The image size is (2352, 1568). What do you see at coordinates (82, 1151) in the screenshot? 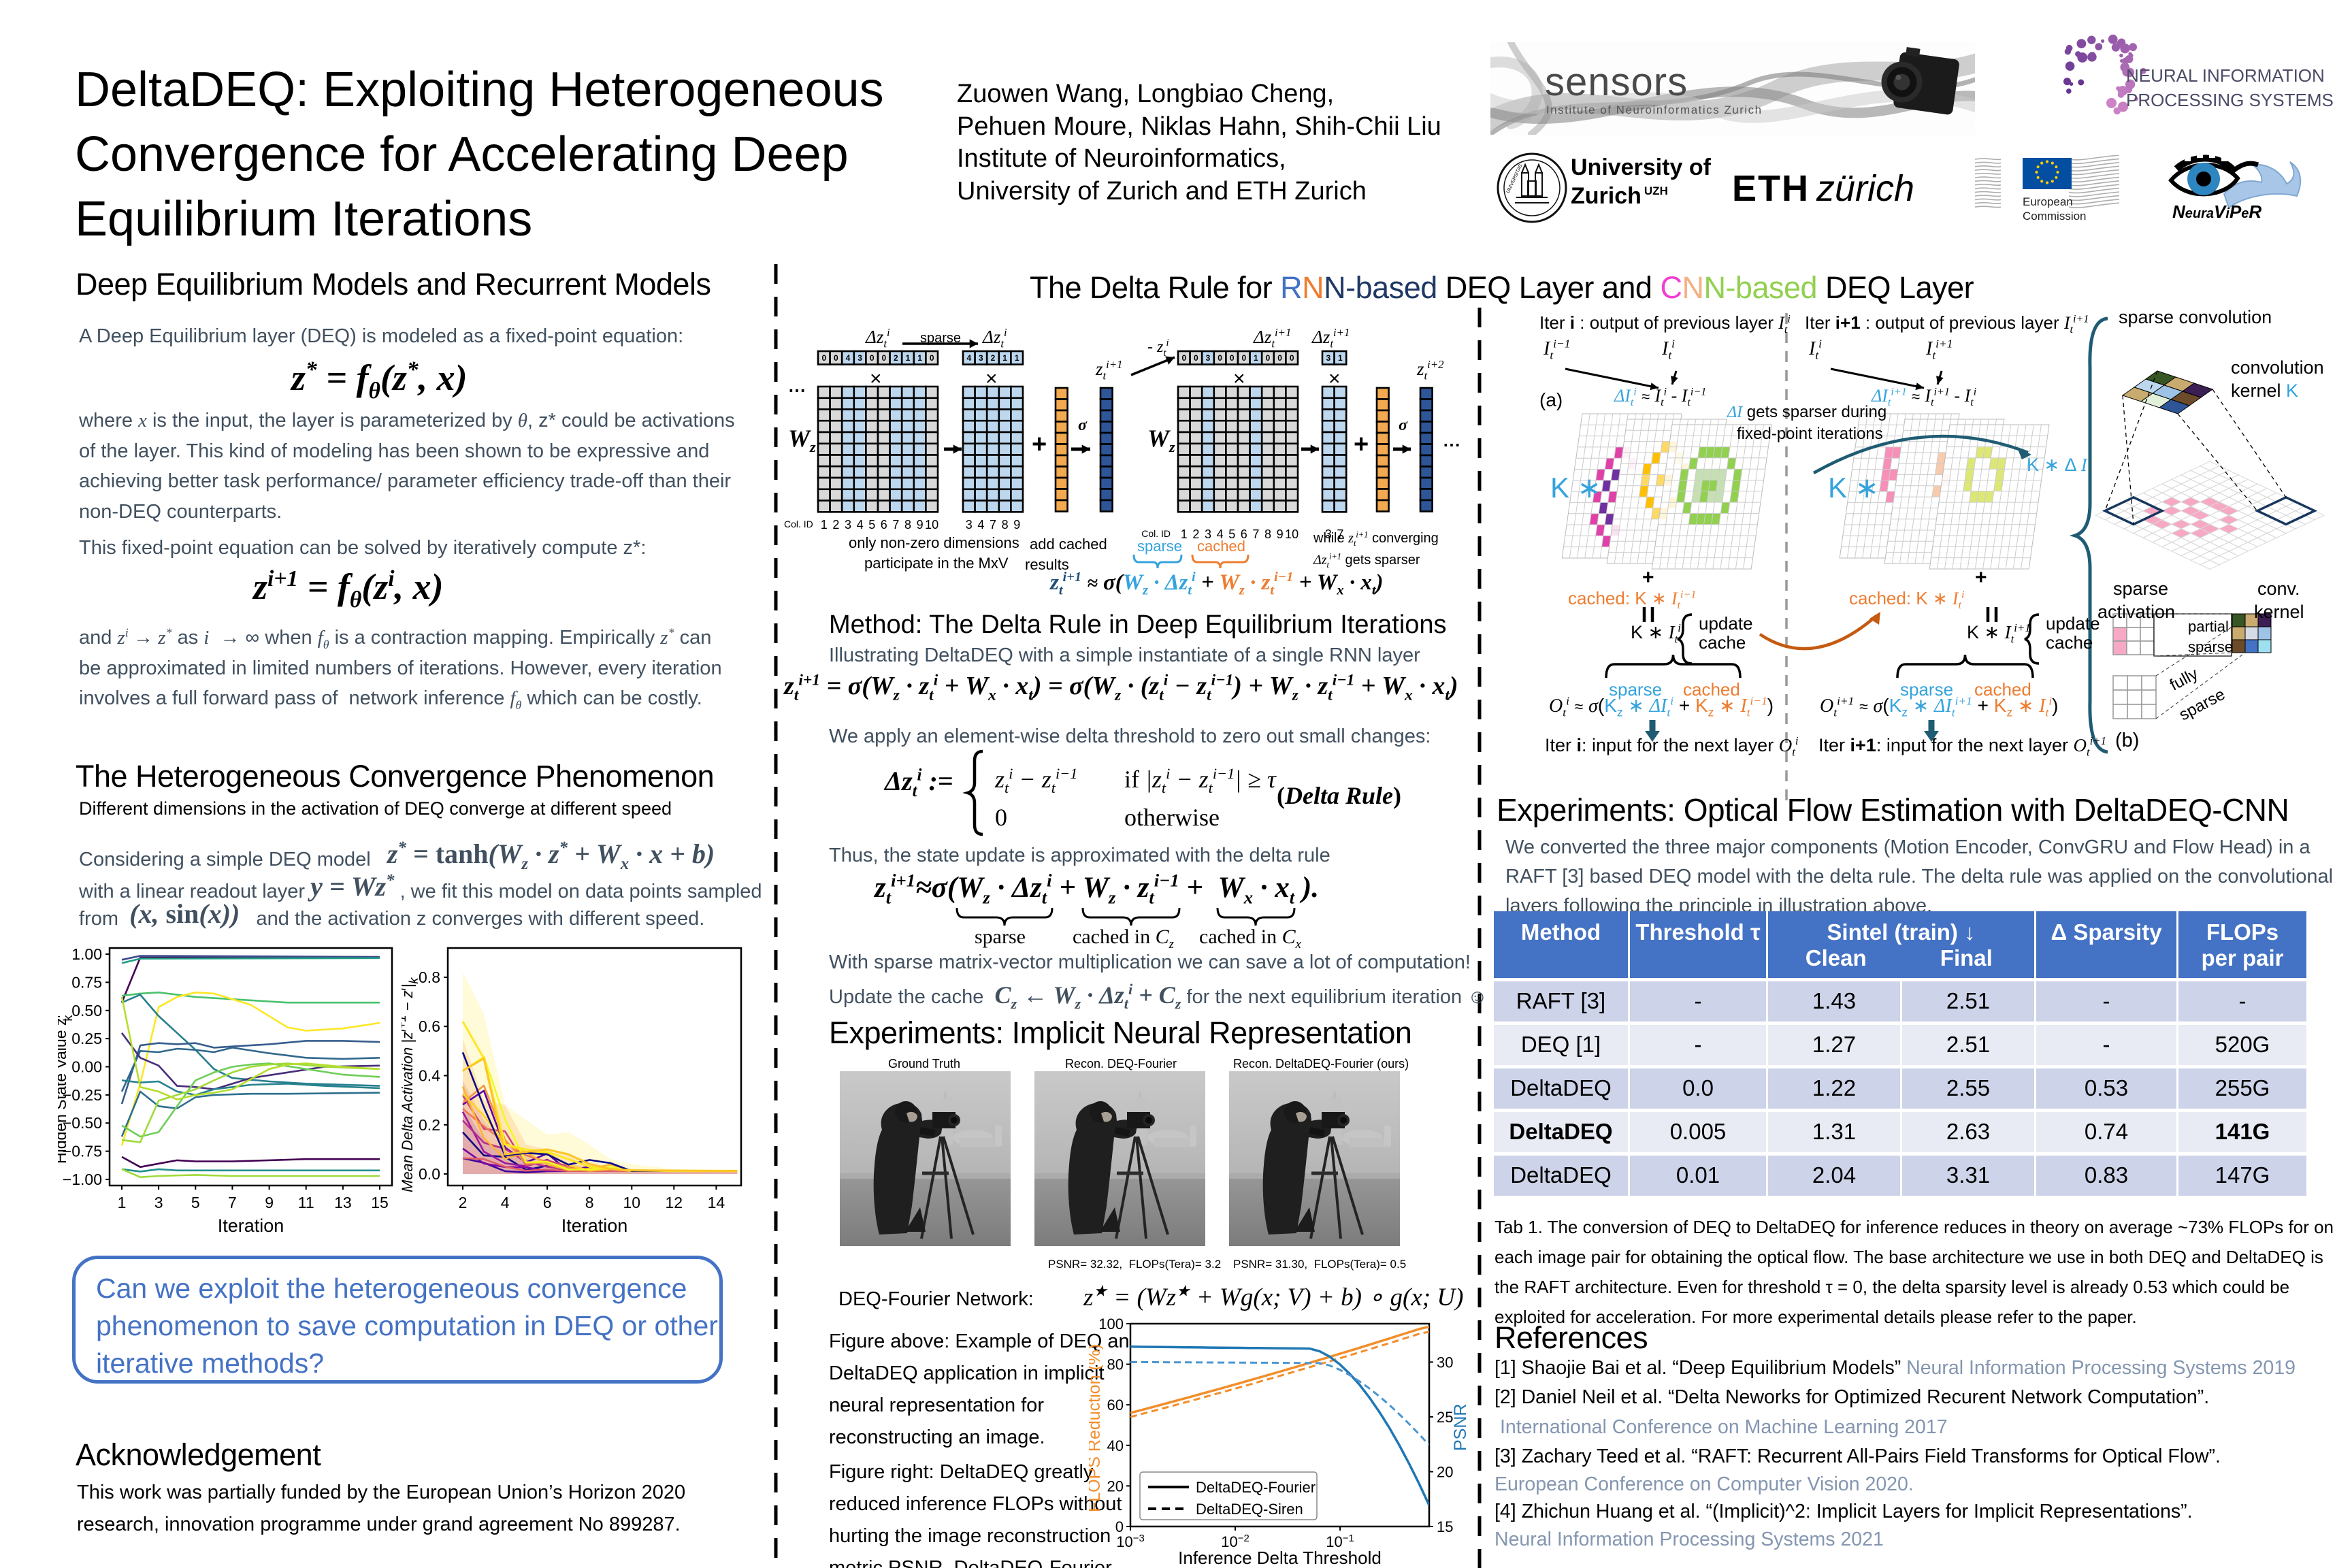
I see `svg-text: −0.75` at bounding box center [82, 1151].